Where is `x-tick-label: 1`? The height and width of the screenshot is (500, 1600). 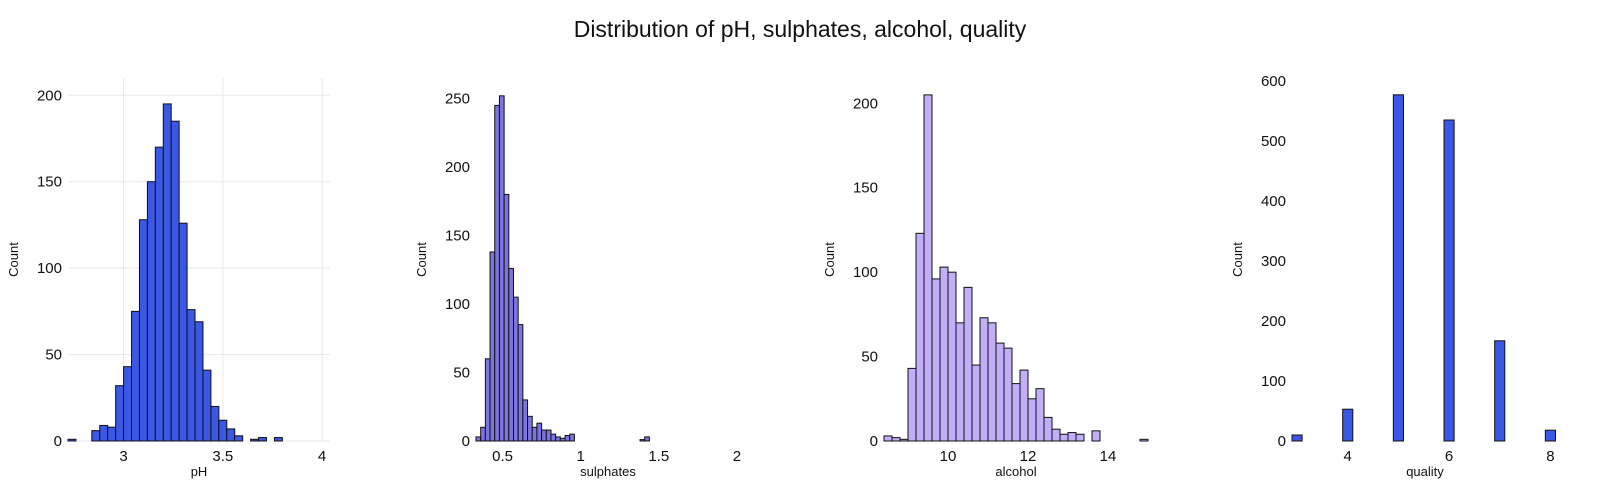 x-tick-label: 1 is located at coordinates (580, 456).